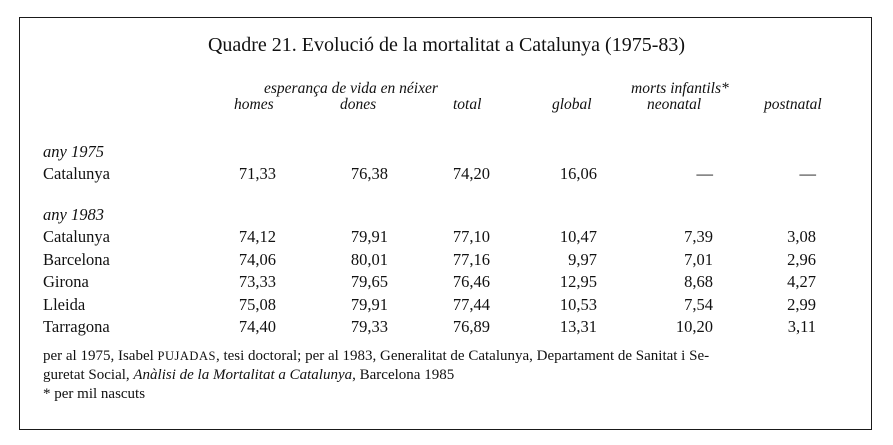 This screenshot has width=893, height=445. Describe the element at coordinates (698, 304) in the screenshot. I see `table-cell: 7,54` at that location.